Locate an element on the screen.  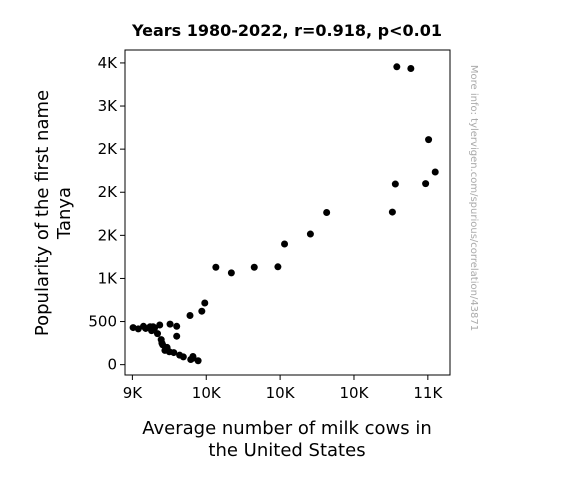
chart-title: Years 1980-2022, r=0.918, p<0.01 is located at coordinates (286, 30).